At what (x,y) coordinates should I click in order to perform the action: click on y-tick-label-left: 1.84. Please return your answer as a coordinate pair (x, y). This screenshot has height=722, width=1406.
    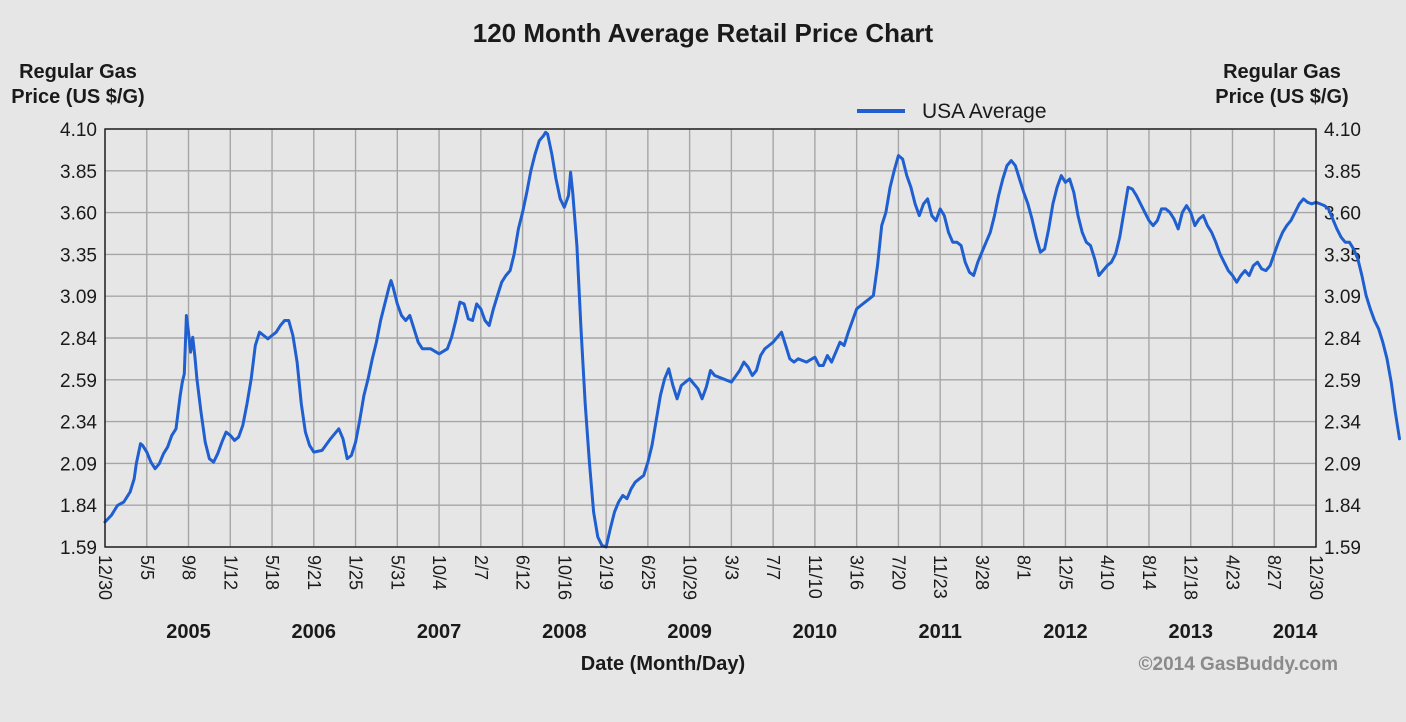
    Looking at the image, I should click on (78, 506).